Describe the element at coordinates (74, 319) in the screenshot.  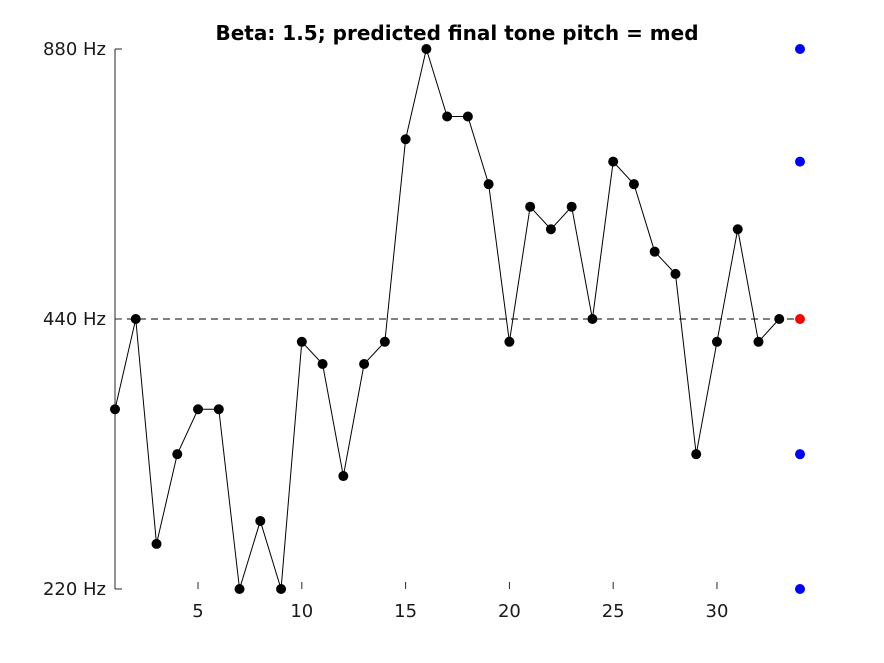
I see `y-tick-label: 440 Hz` at that location.